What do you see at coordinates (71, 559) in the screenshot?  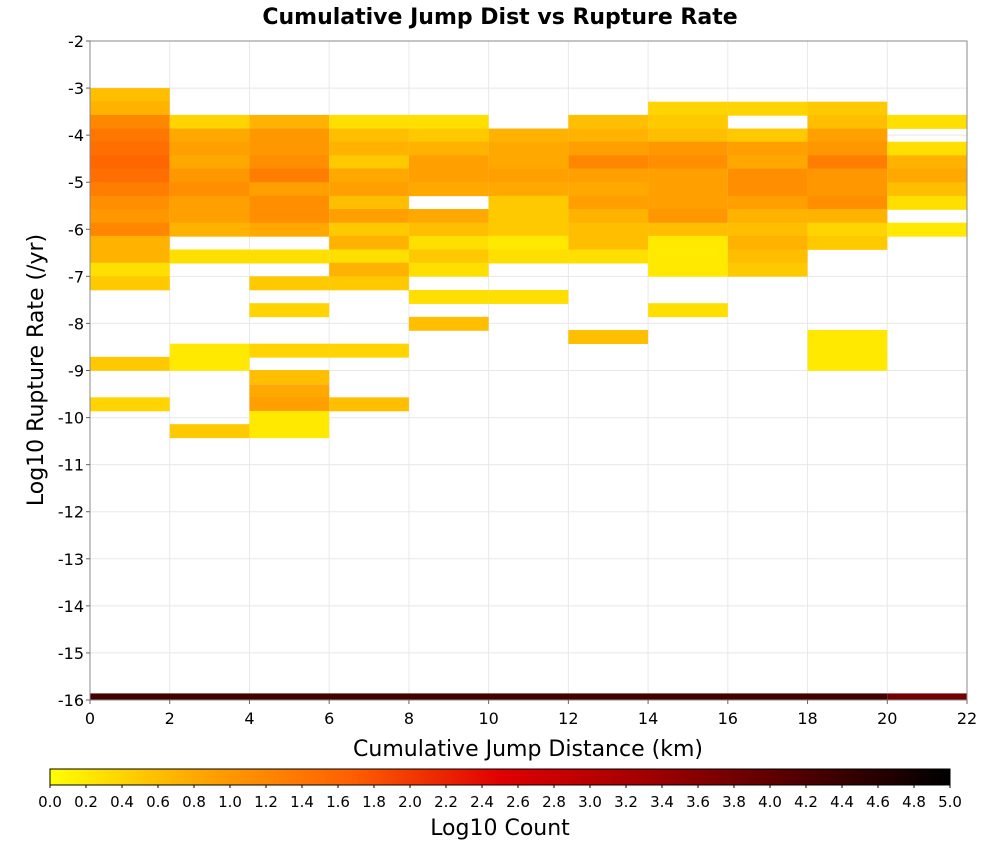 I see `y-tick-label: -13` at bounding box center [71, 559].